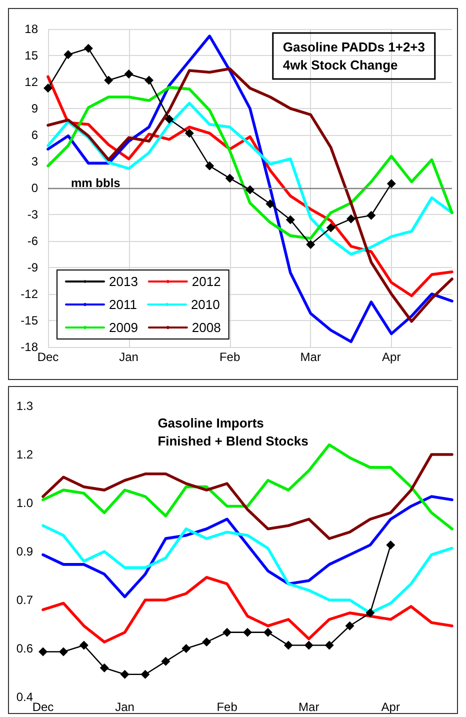  Describe the element at coordinates (25, 455) in the screenshot. I see `y-tick-label: 1.2` at that location.